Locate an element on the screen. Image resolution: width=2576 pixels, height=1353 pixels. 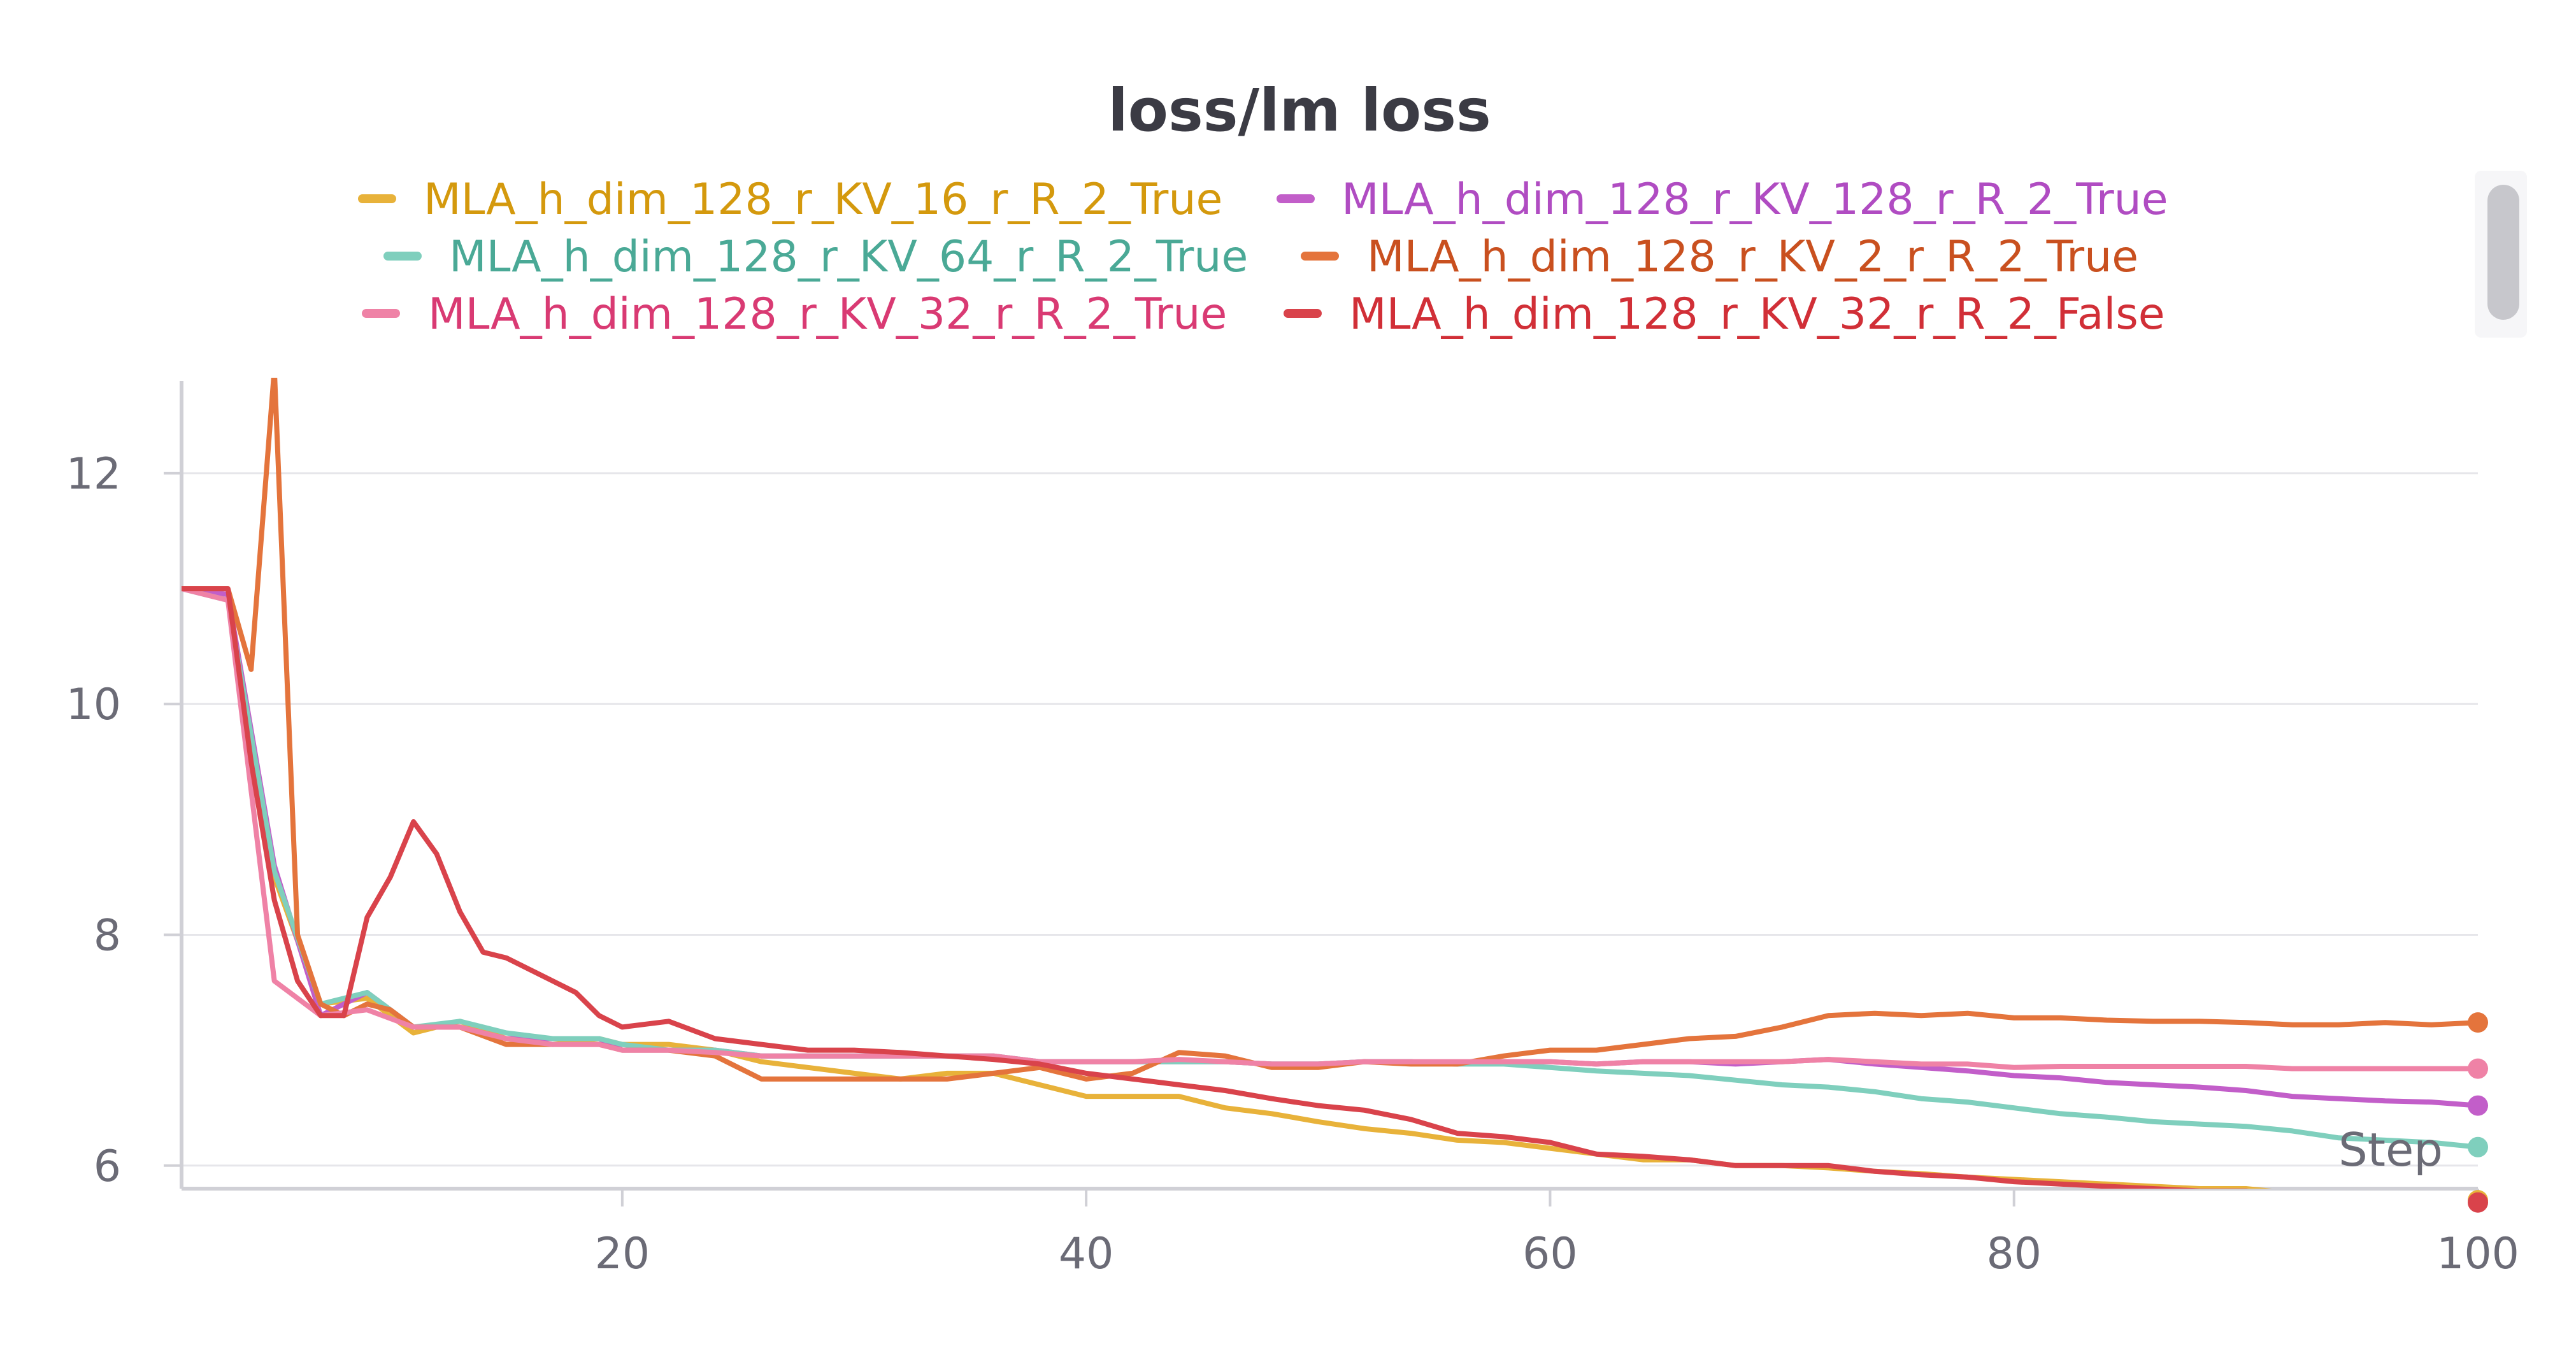
legend-label: MLA_h_dim_128_r_KV_32_r_R_2_True is located at coordinates (828, 314).